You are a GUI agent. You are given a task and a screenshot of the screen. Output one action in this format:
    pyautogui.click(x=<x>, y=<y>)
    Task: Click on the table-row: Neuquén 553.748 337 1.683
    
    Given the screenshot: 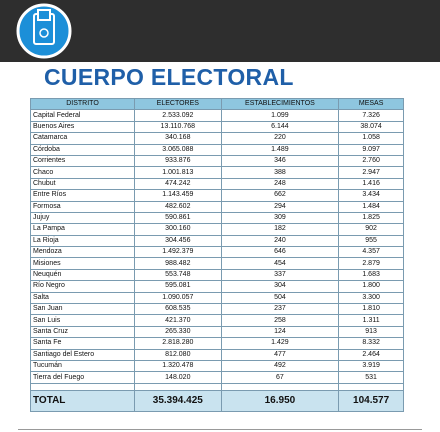 What is the action you would take?
    pyautogui.click(x=217, y=275)
    